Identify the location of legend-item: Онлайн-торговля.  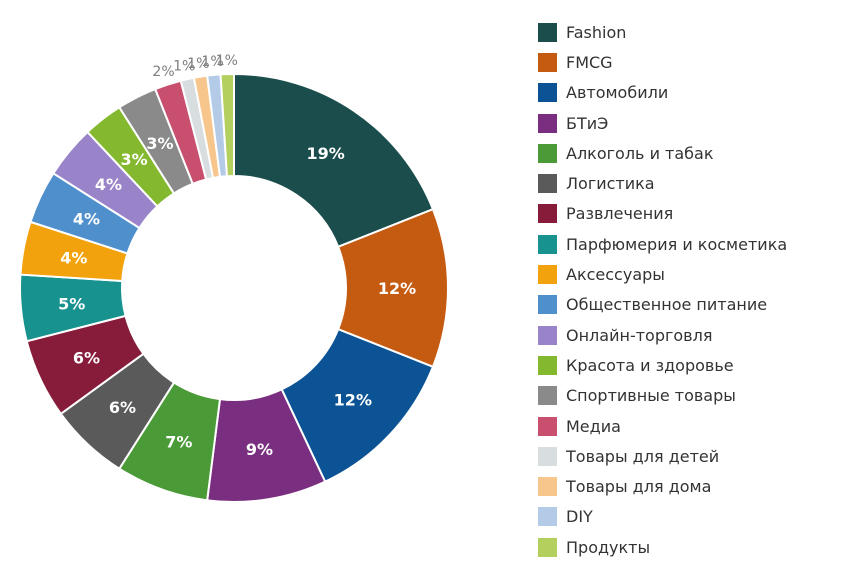
(662, 335).